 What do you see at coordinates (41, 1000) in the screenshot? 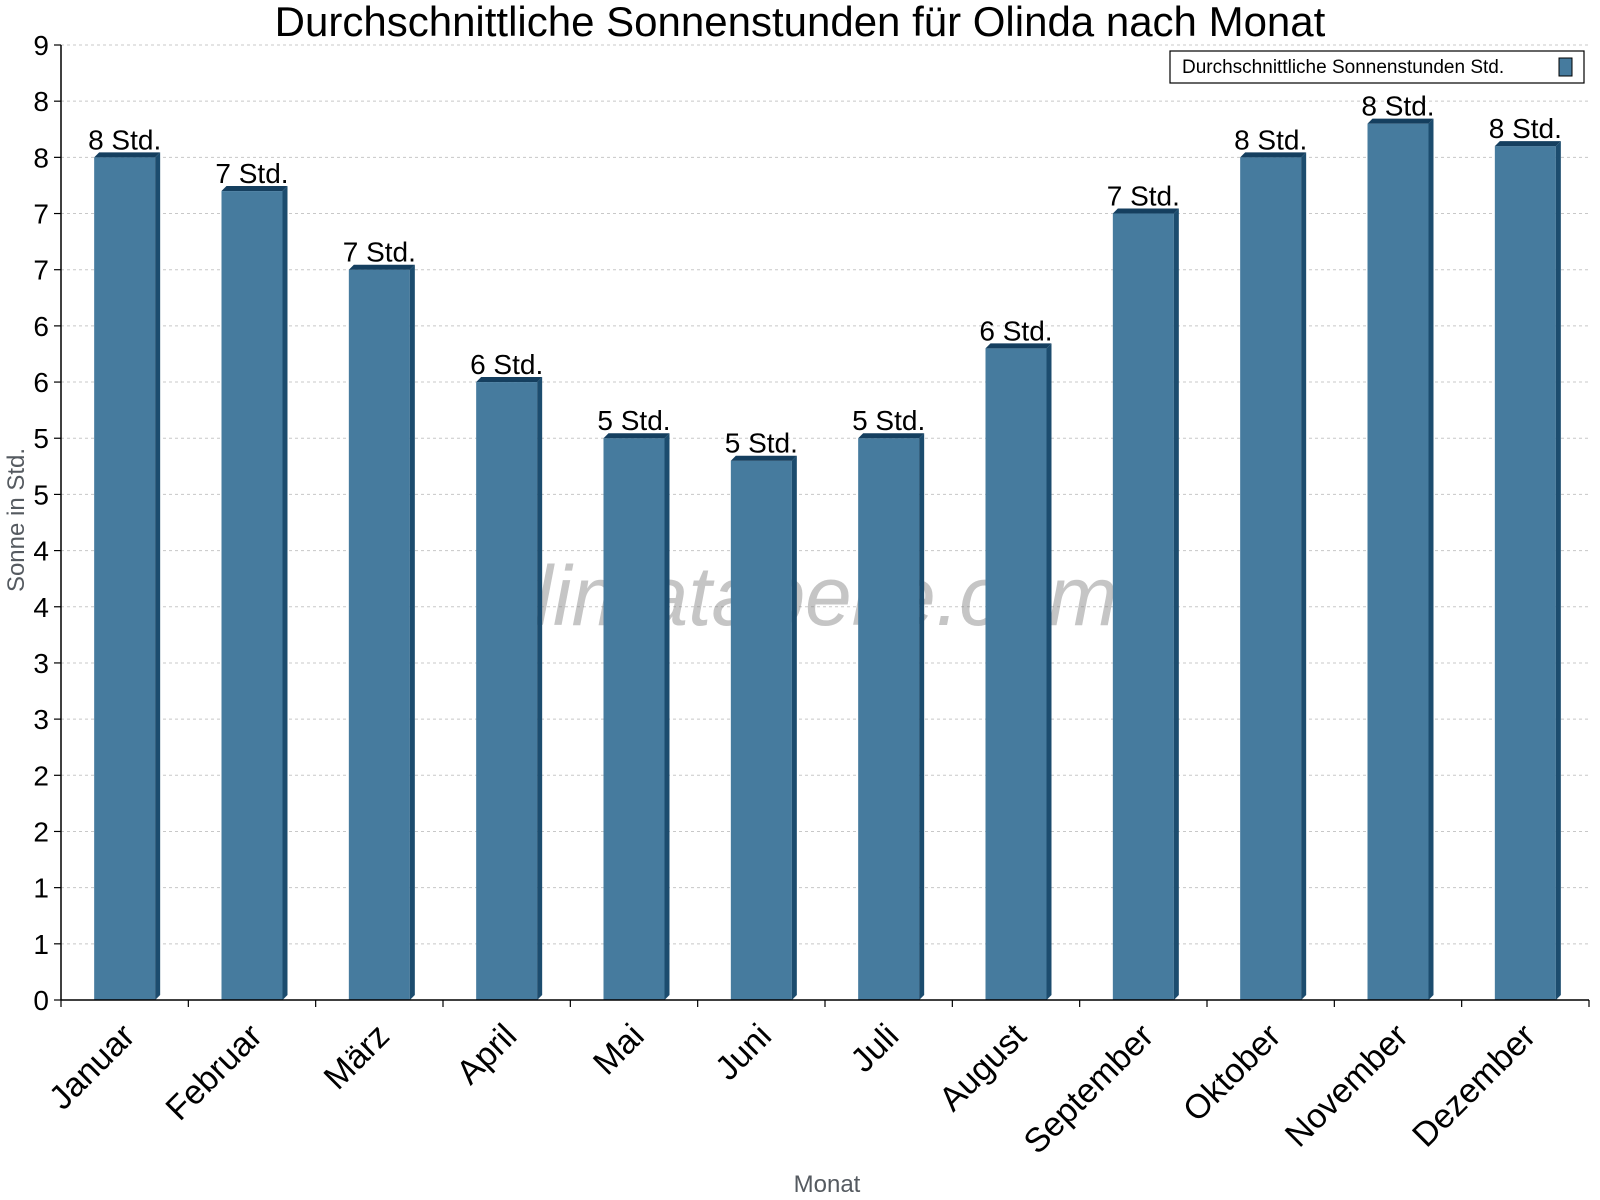
I see `y-tick-label: 0` at bounding box center [41, 1000].